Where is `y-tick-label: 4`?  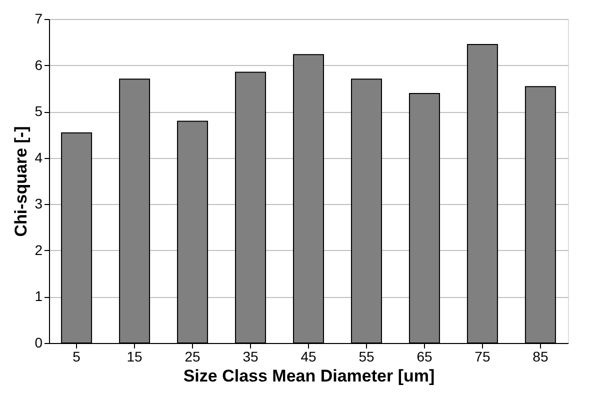
y-tick-label: 4 is located at coordinates (38, 157).